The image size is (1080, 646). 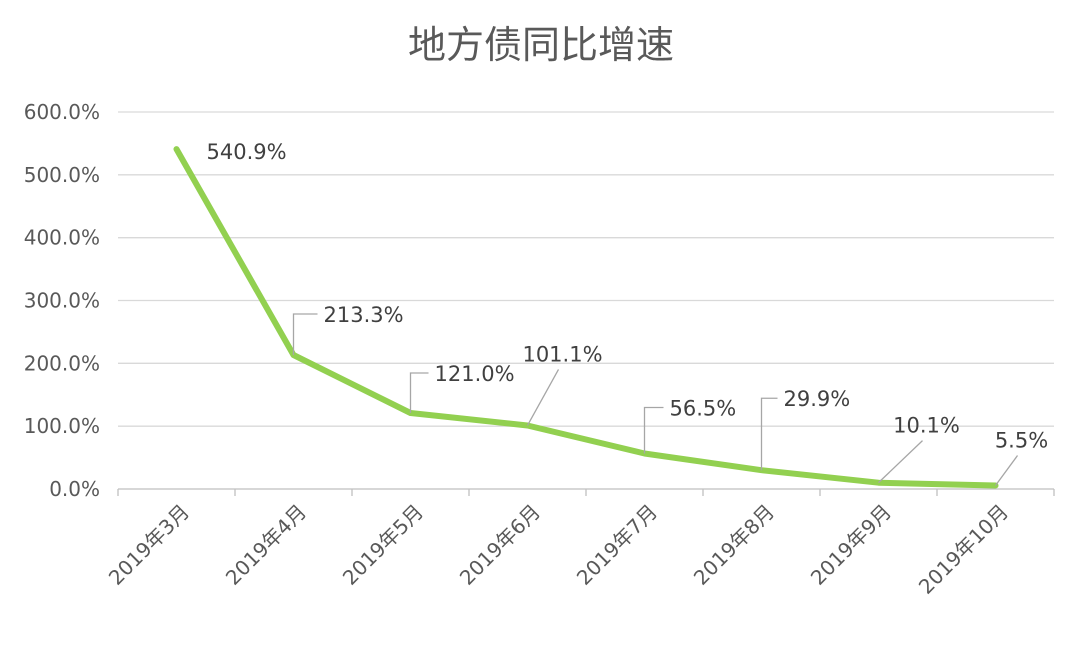 I want to click on x-tick-label: 2019年8月, so click(x=734, y=545).